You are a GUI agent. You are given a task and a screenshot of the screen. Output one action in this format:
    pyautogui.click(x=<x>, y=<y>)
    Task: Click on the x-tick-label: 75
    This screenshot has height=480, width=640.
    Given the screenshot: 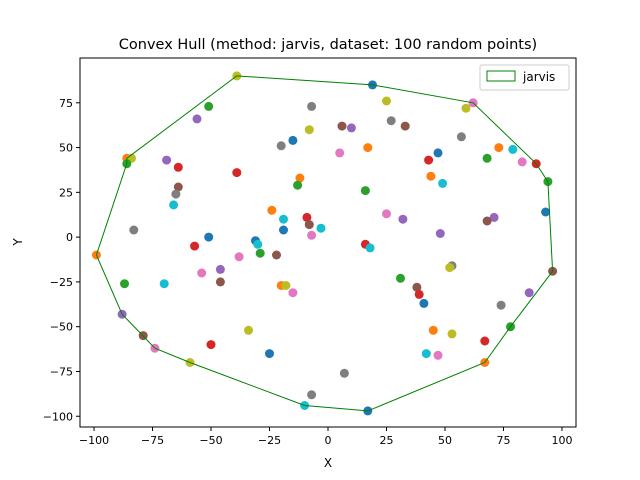 What is the action you would take?
    pyautogui.click(x=503, y=440)
    